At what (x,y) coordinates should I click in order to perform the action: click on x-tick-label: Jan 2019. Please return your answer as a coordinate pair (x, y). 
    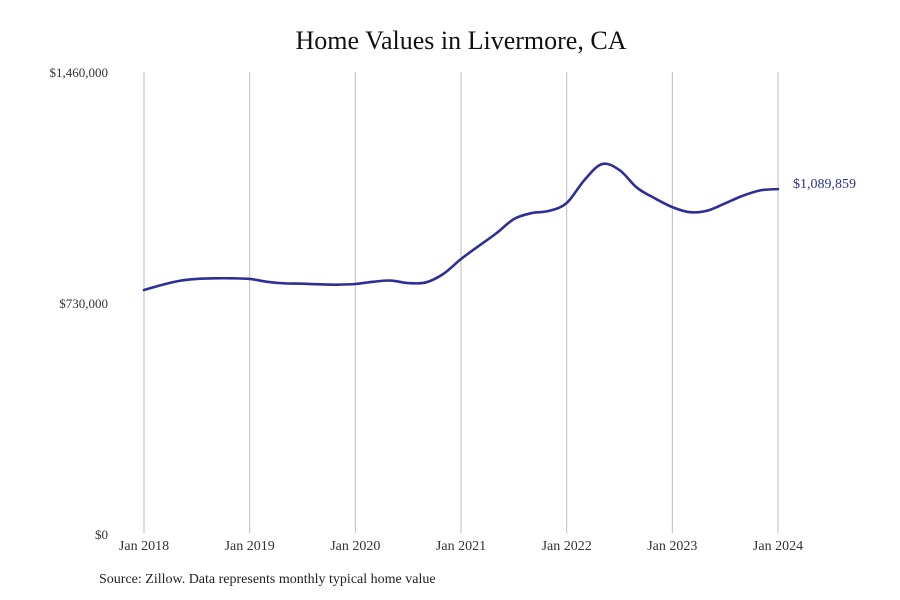
    Looking at the image, I should click on (250, 546).